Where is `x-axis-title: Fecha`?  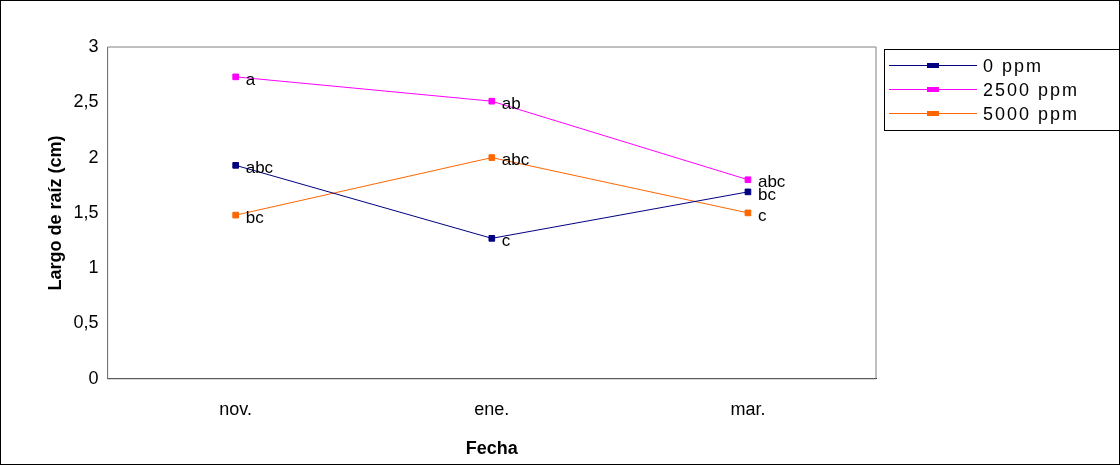
x-axis-title: Fecha is located at coordinates (492, 448).